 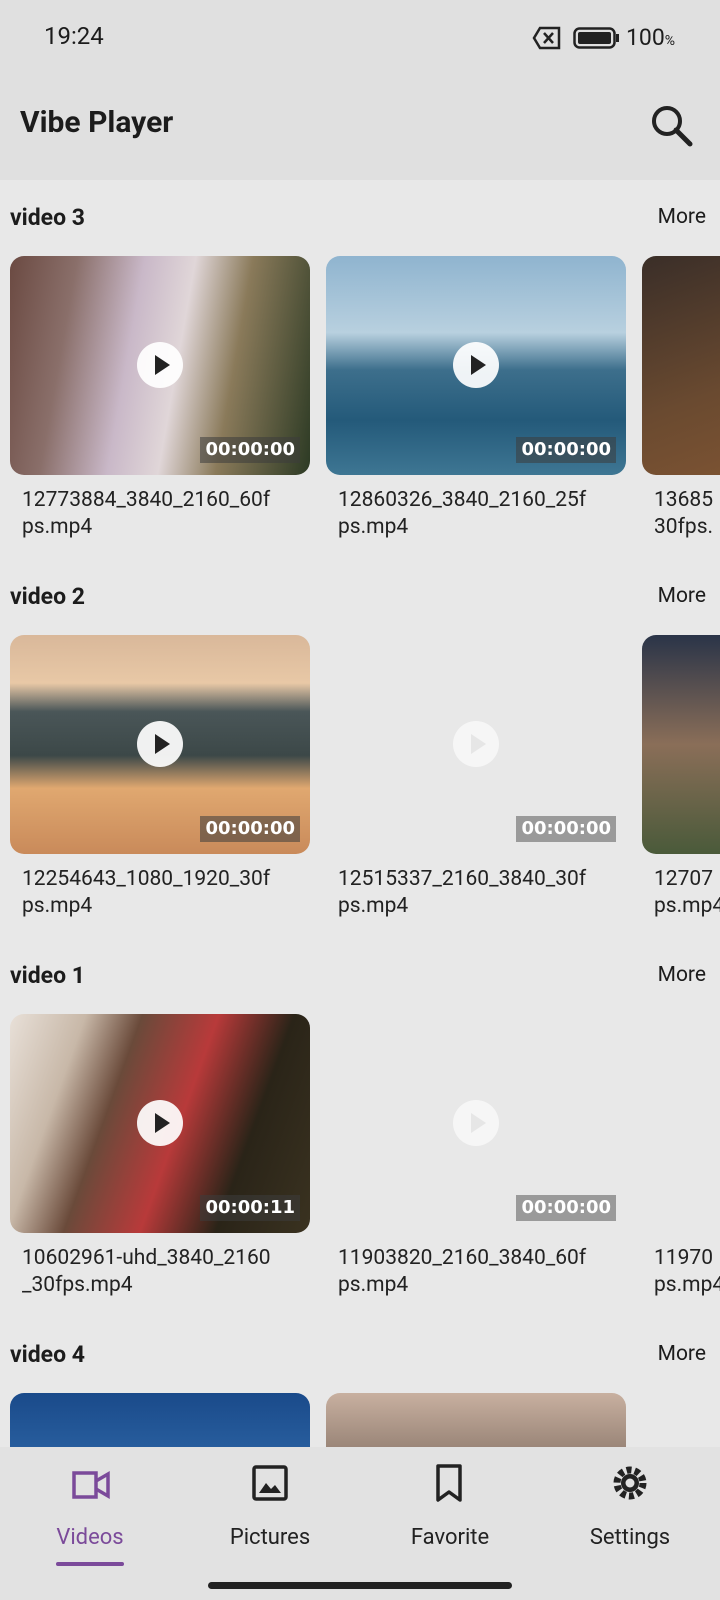 What do you see at coordinates (684, 527) in the screenshot?
I see `file-name: 30fps.` at bounding box center [684, 527].